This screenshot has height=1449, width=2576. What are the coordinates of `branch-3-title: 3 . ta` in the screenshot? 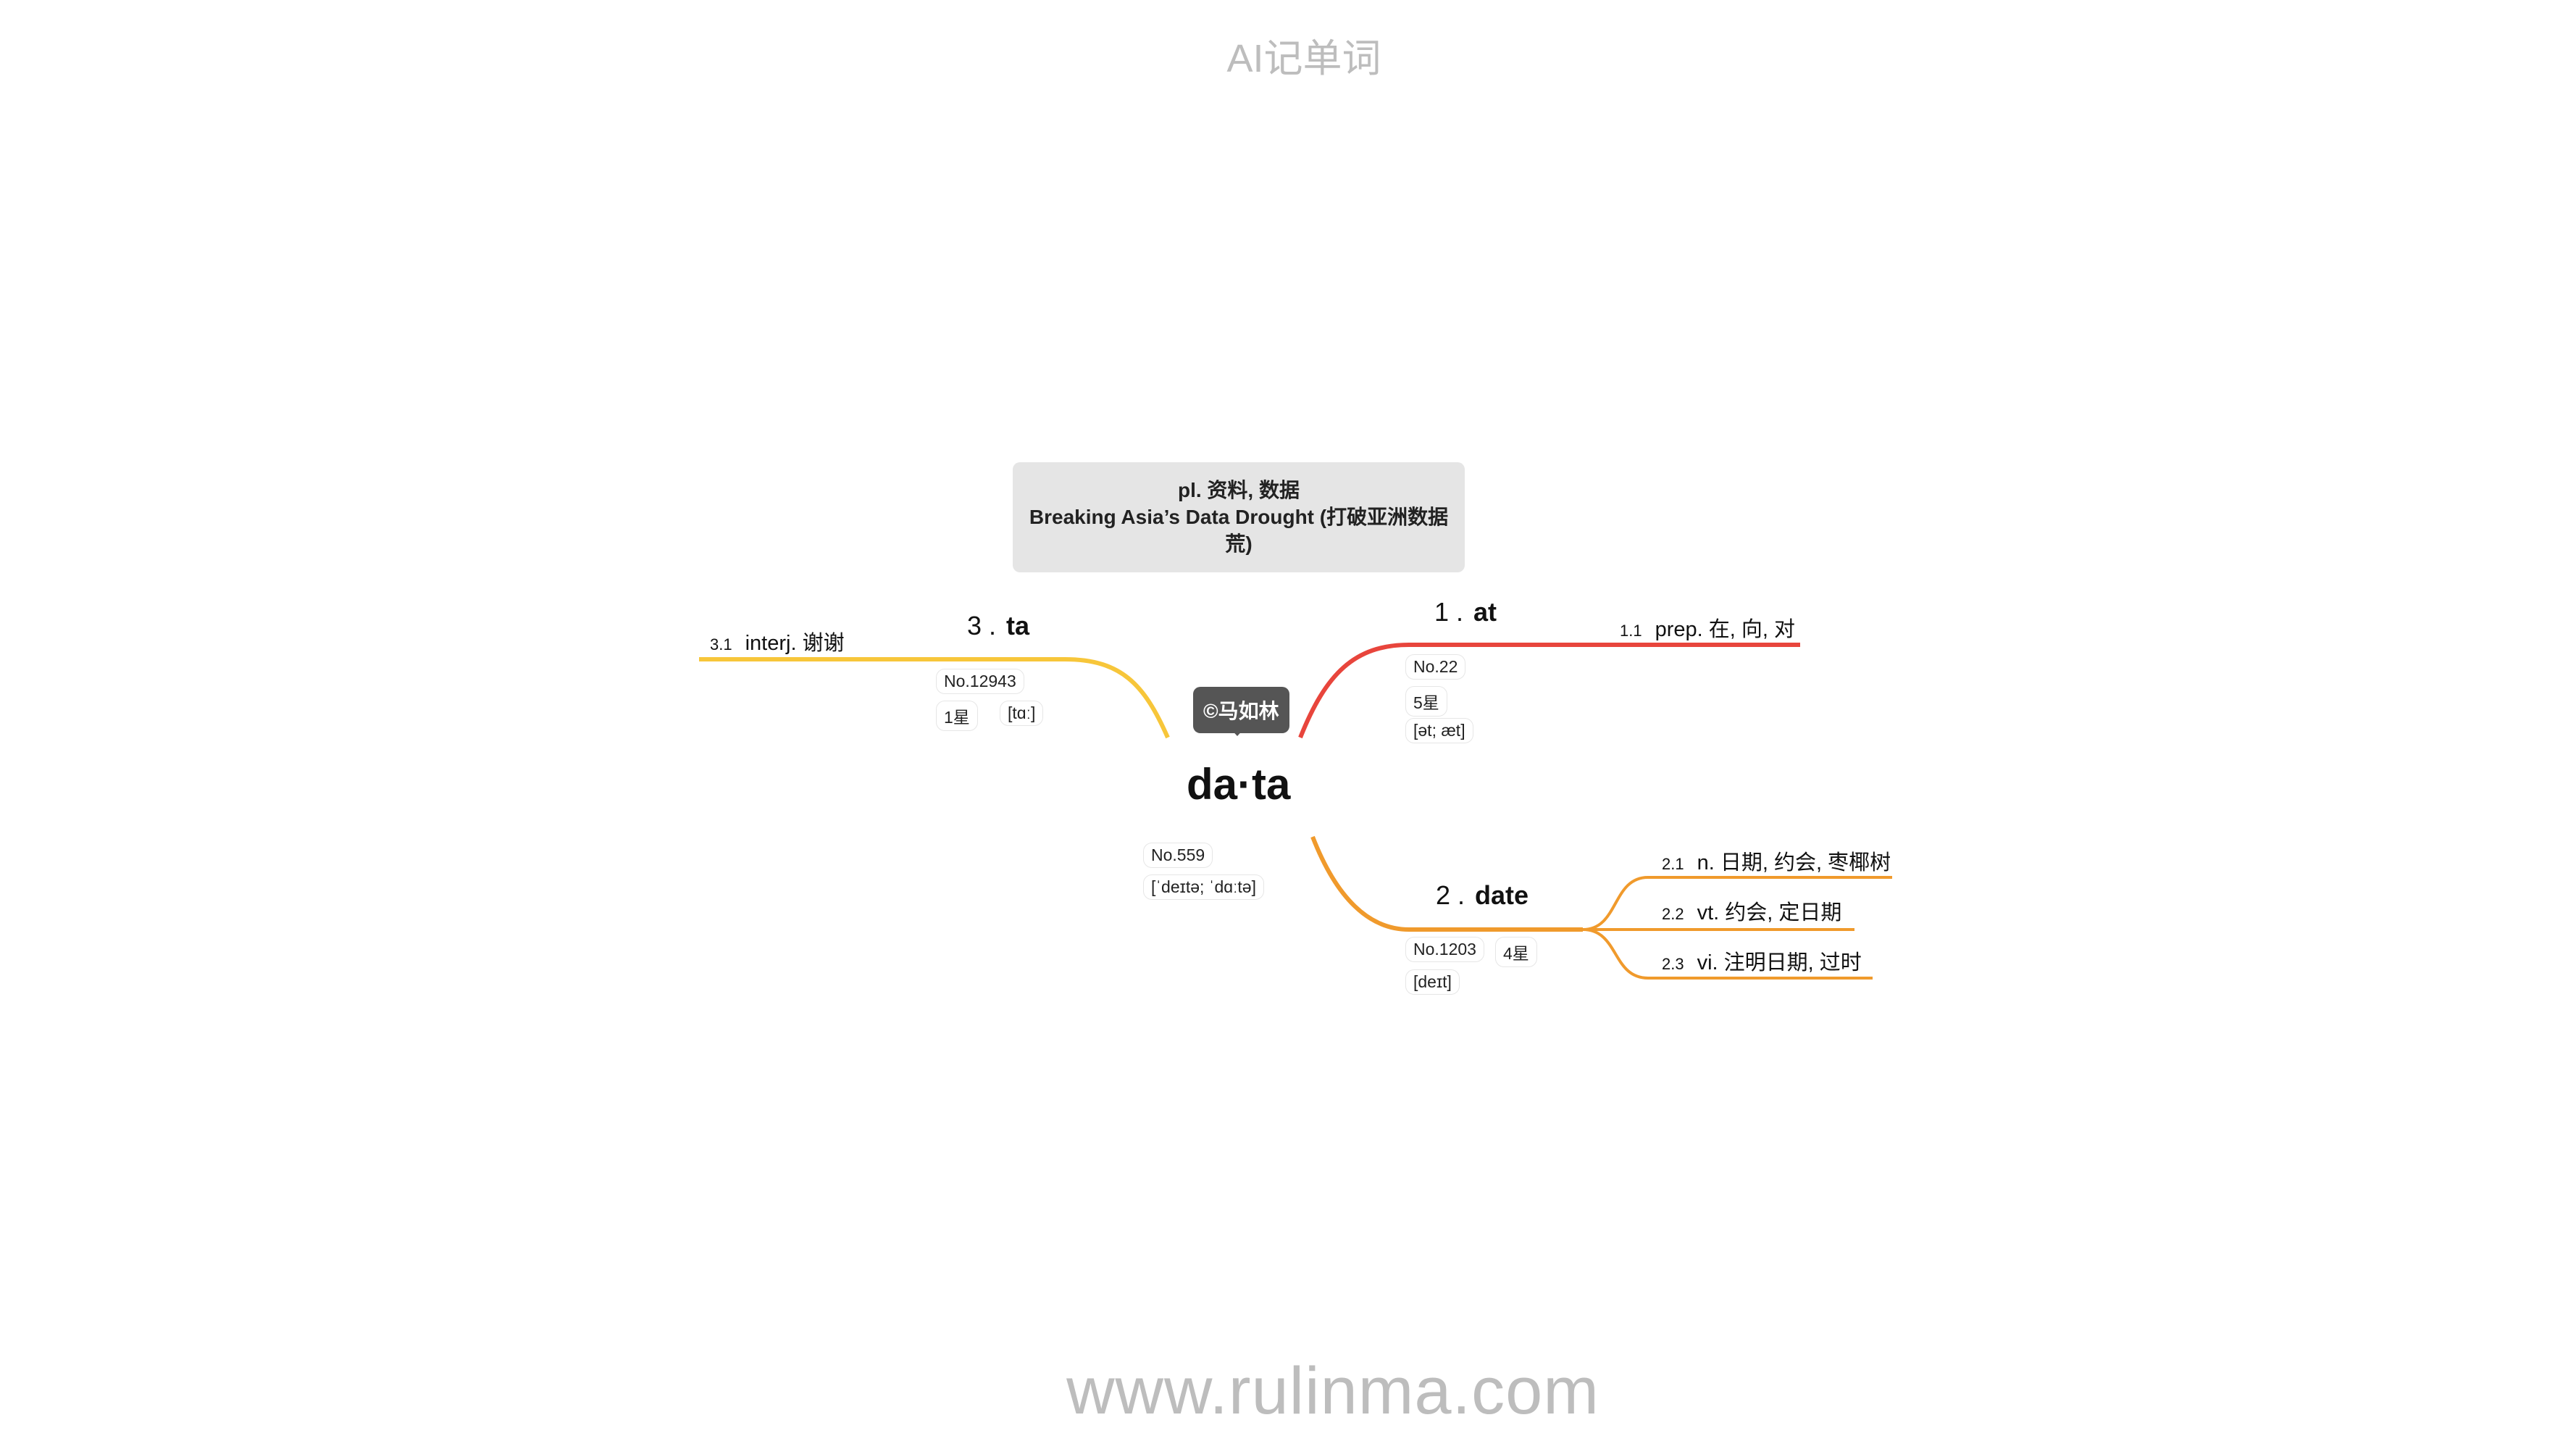 It's located at (998, 626).